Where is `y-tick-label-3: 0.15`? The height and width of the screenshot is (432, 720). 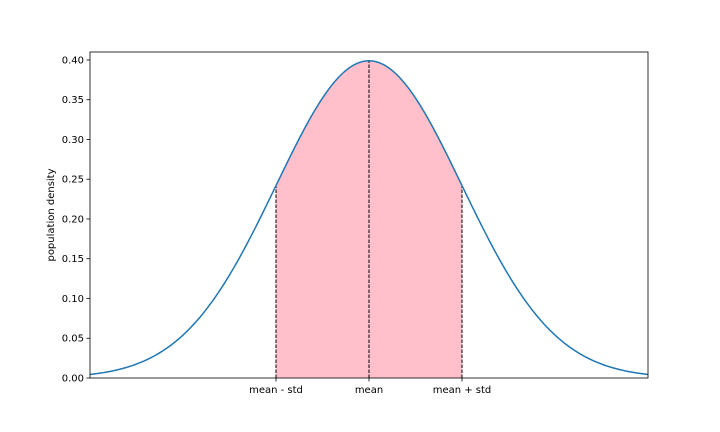 y-tick-label-3: 0.15 is located at coordinates (73, 259).